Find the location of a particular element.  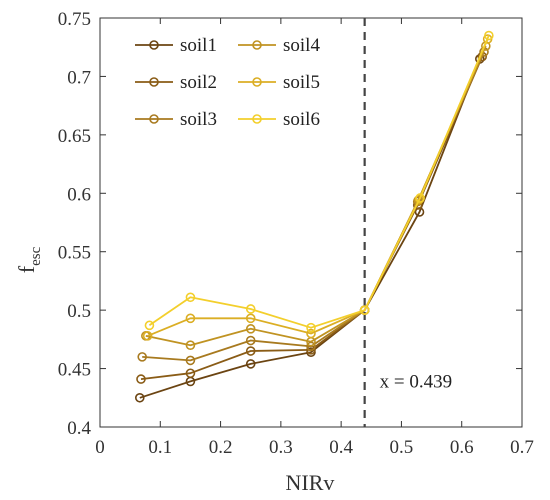

legend-item-soil1: soil1 is located at coordinates (176, 45).